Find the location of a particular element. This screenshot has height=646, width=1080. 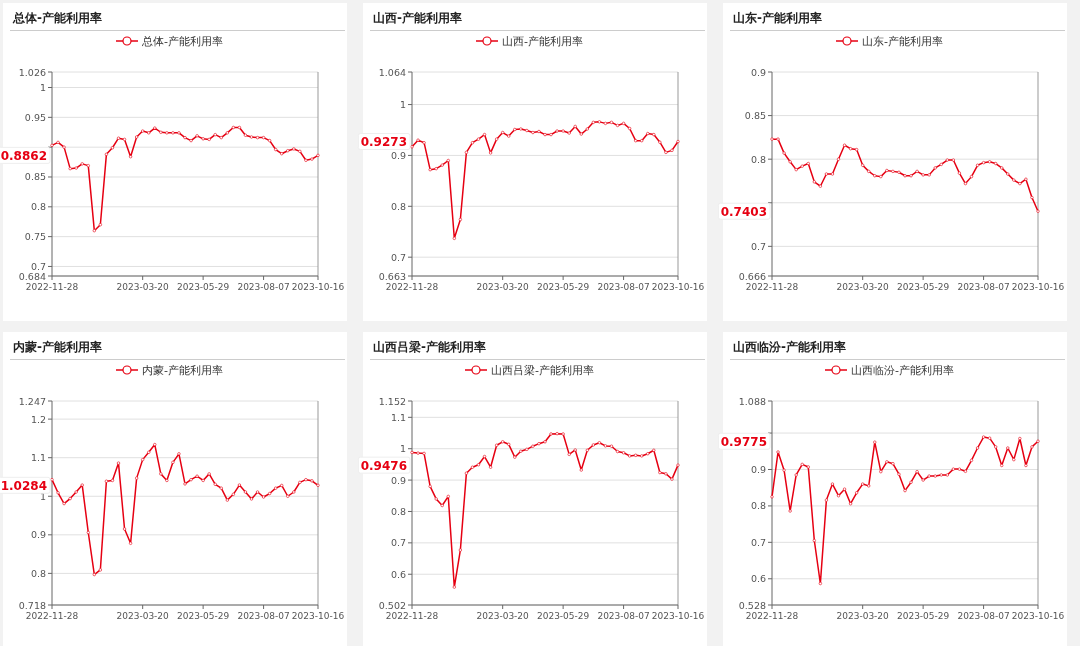

legend-label: 总体-产能利用率 is located at coordinates (182, 41).